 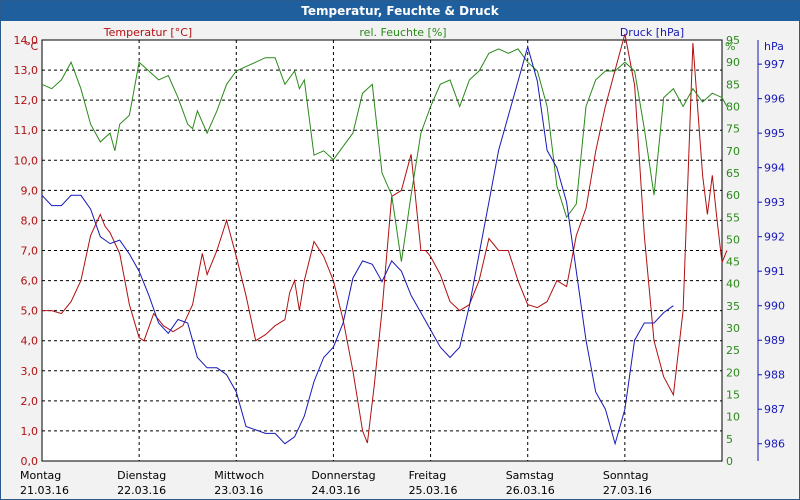 I want to click on temp-tick-label: 12,0, so click(x=26, y=100).